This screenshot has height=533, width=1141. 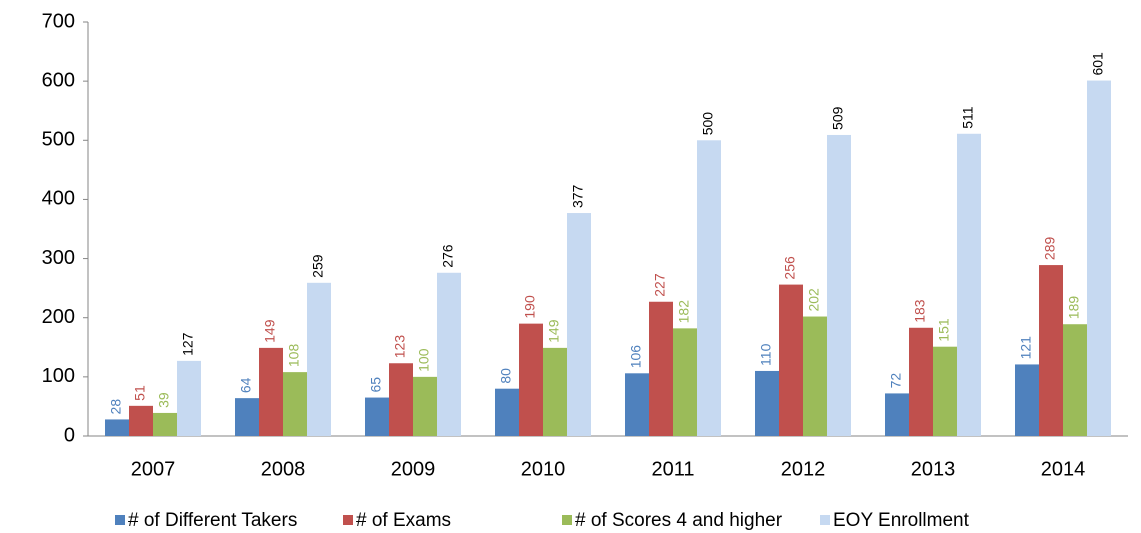 What do you see at coordinates (58, 376) in the screenshot?
I see `y-tick-label: 100` at bounding box center [58, 376].